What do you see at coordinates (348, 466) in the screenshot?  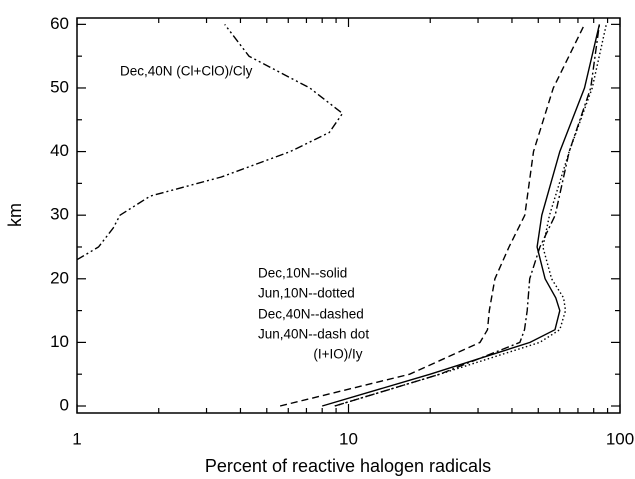 I see `x-axis-label: Percent of reactive halogen radicals` at bounding box center [348, 466].